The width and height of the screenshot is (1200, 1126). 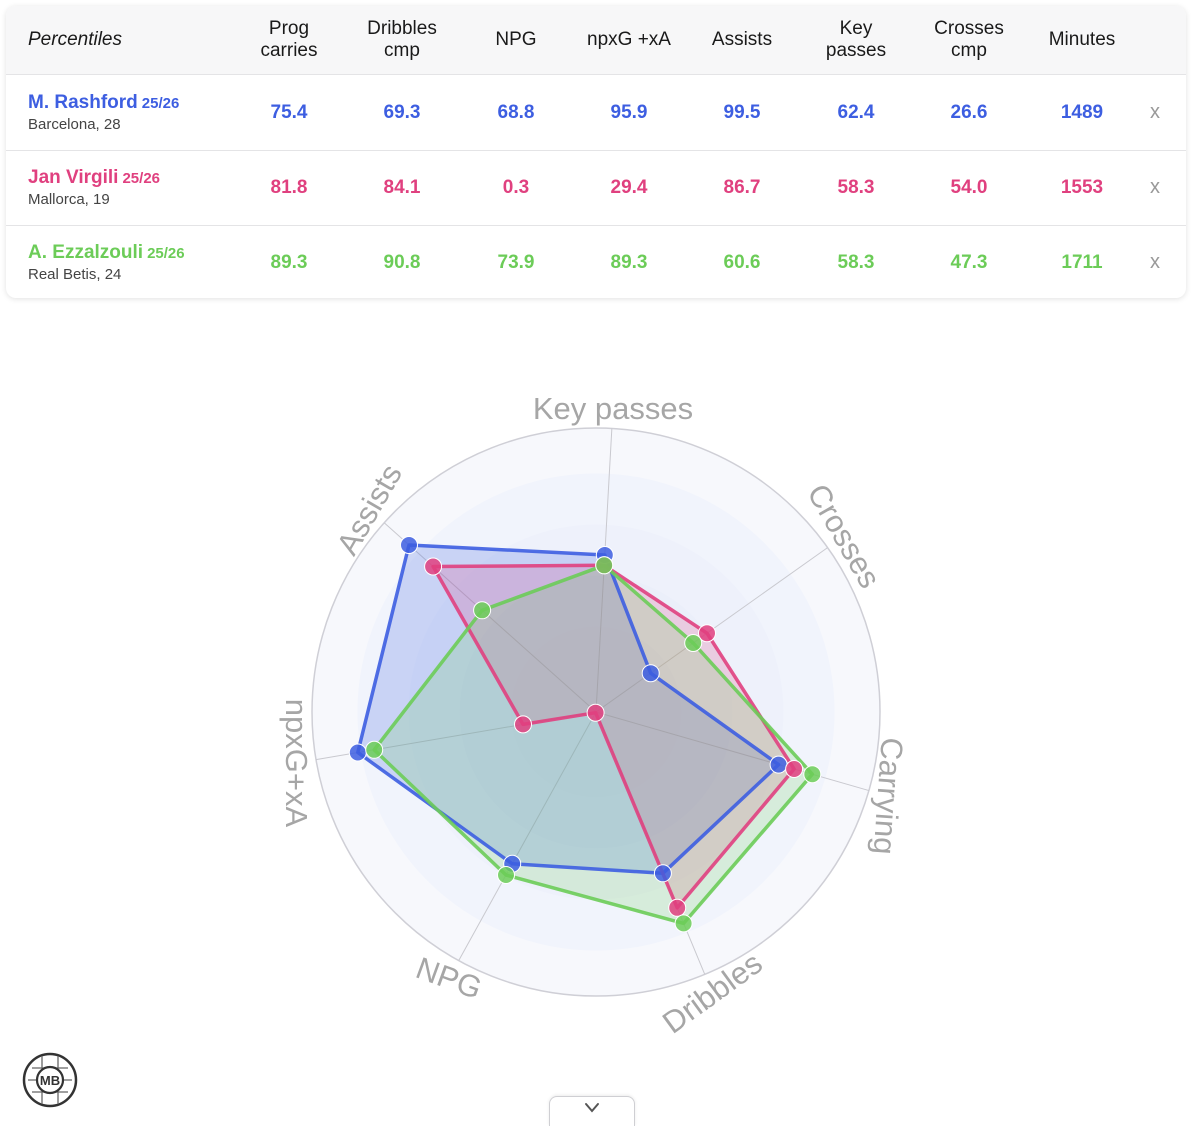 I want to click on player-name-text: M. Rashford, so click(x=83, y=102).